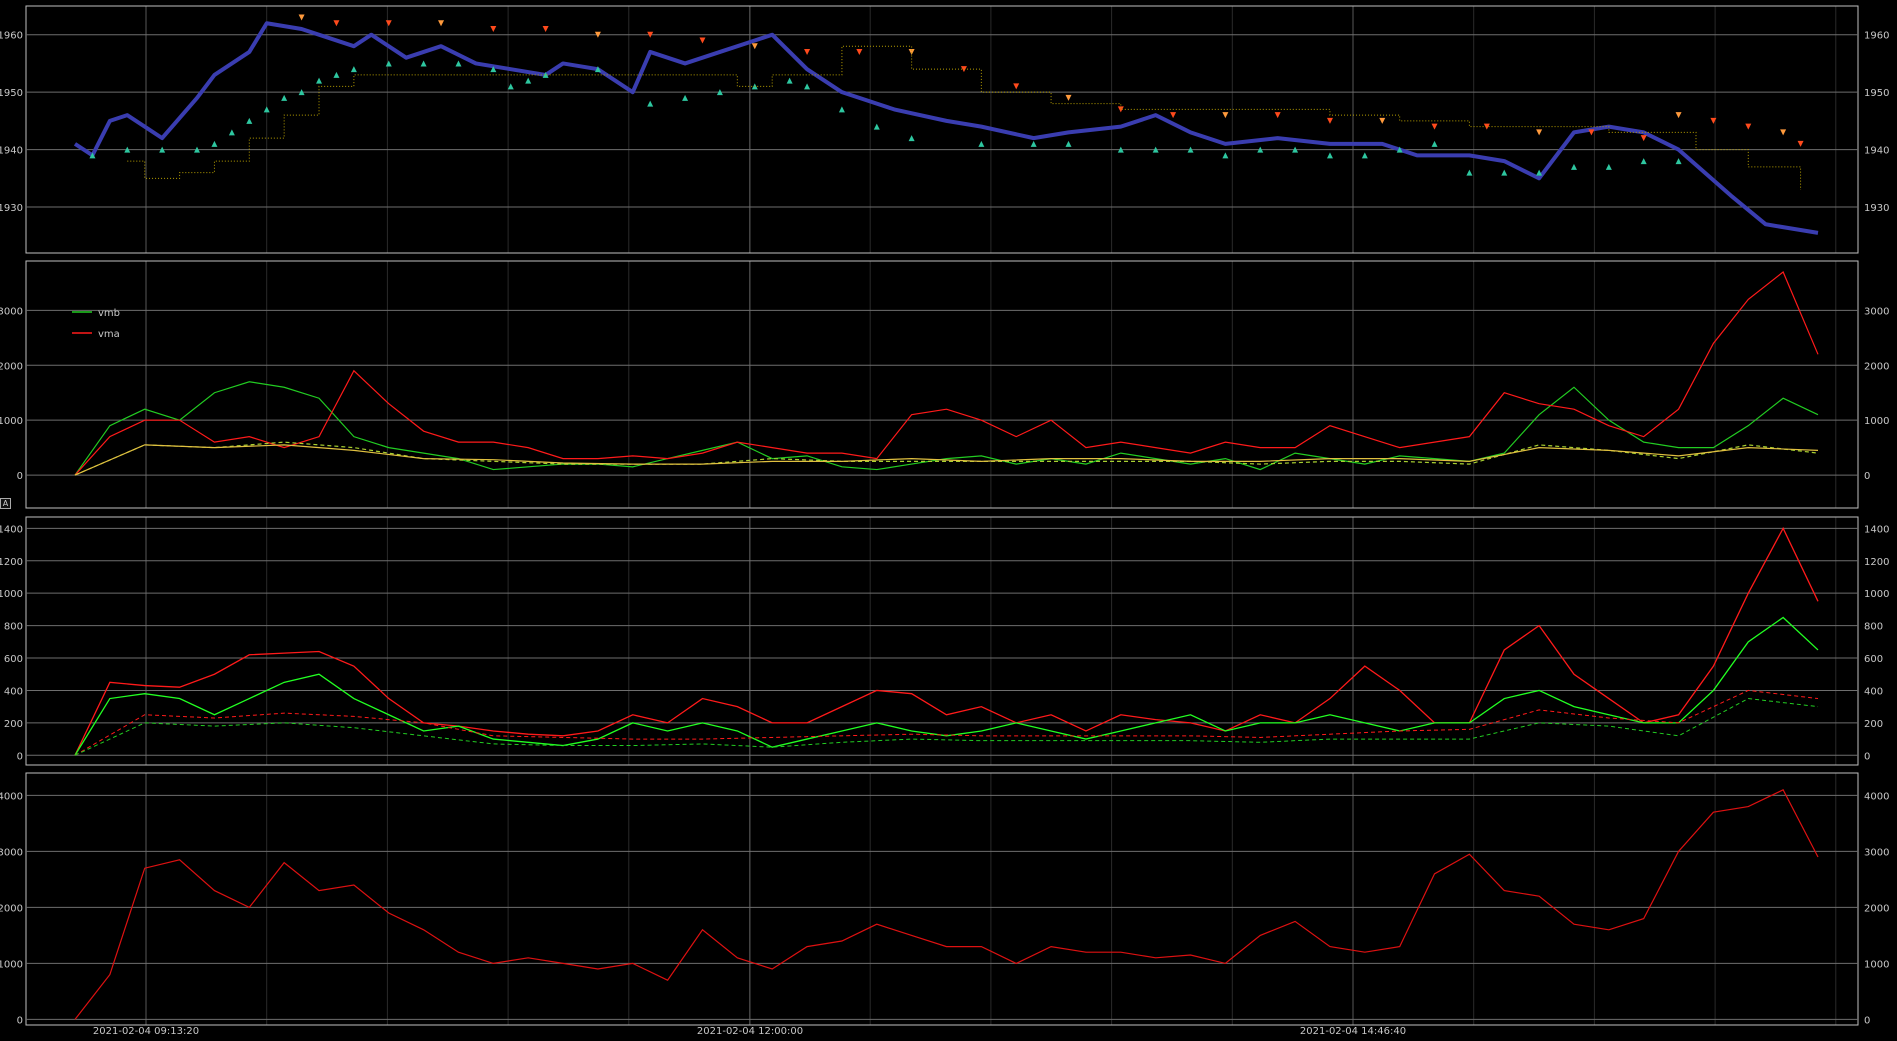 The height and width of the screenshot is (1041, 1897). What do you see at coordinates (1876, 151) in the screenshot?
I see `y-tick-label-right: 1940` at bounding box center [1876, 151].